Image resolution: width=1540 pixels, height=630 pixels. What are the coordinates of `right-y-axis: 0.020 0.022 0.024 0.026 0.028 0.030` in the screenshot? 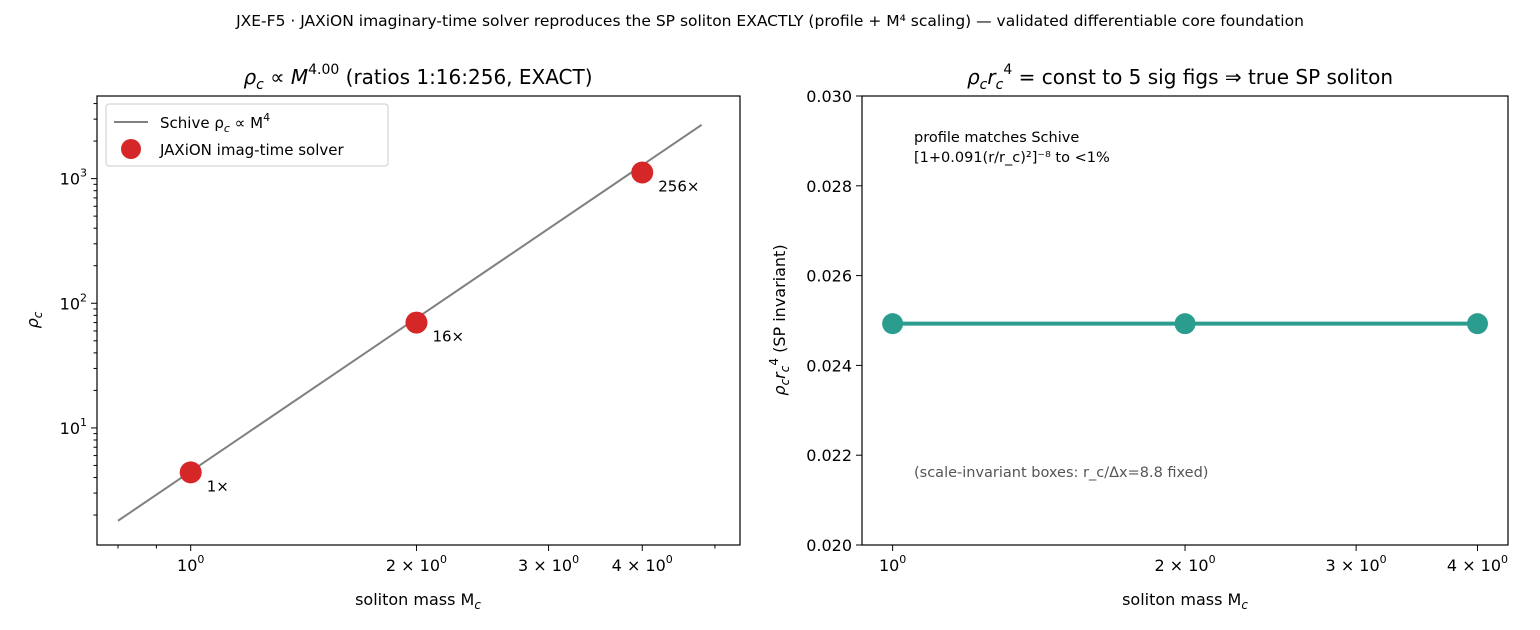 It's located at (834, 321).